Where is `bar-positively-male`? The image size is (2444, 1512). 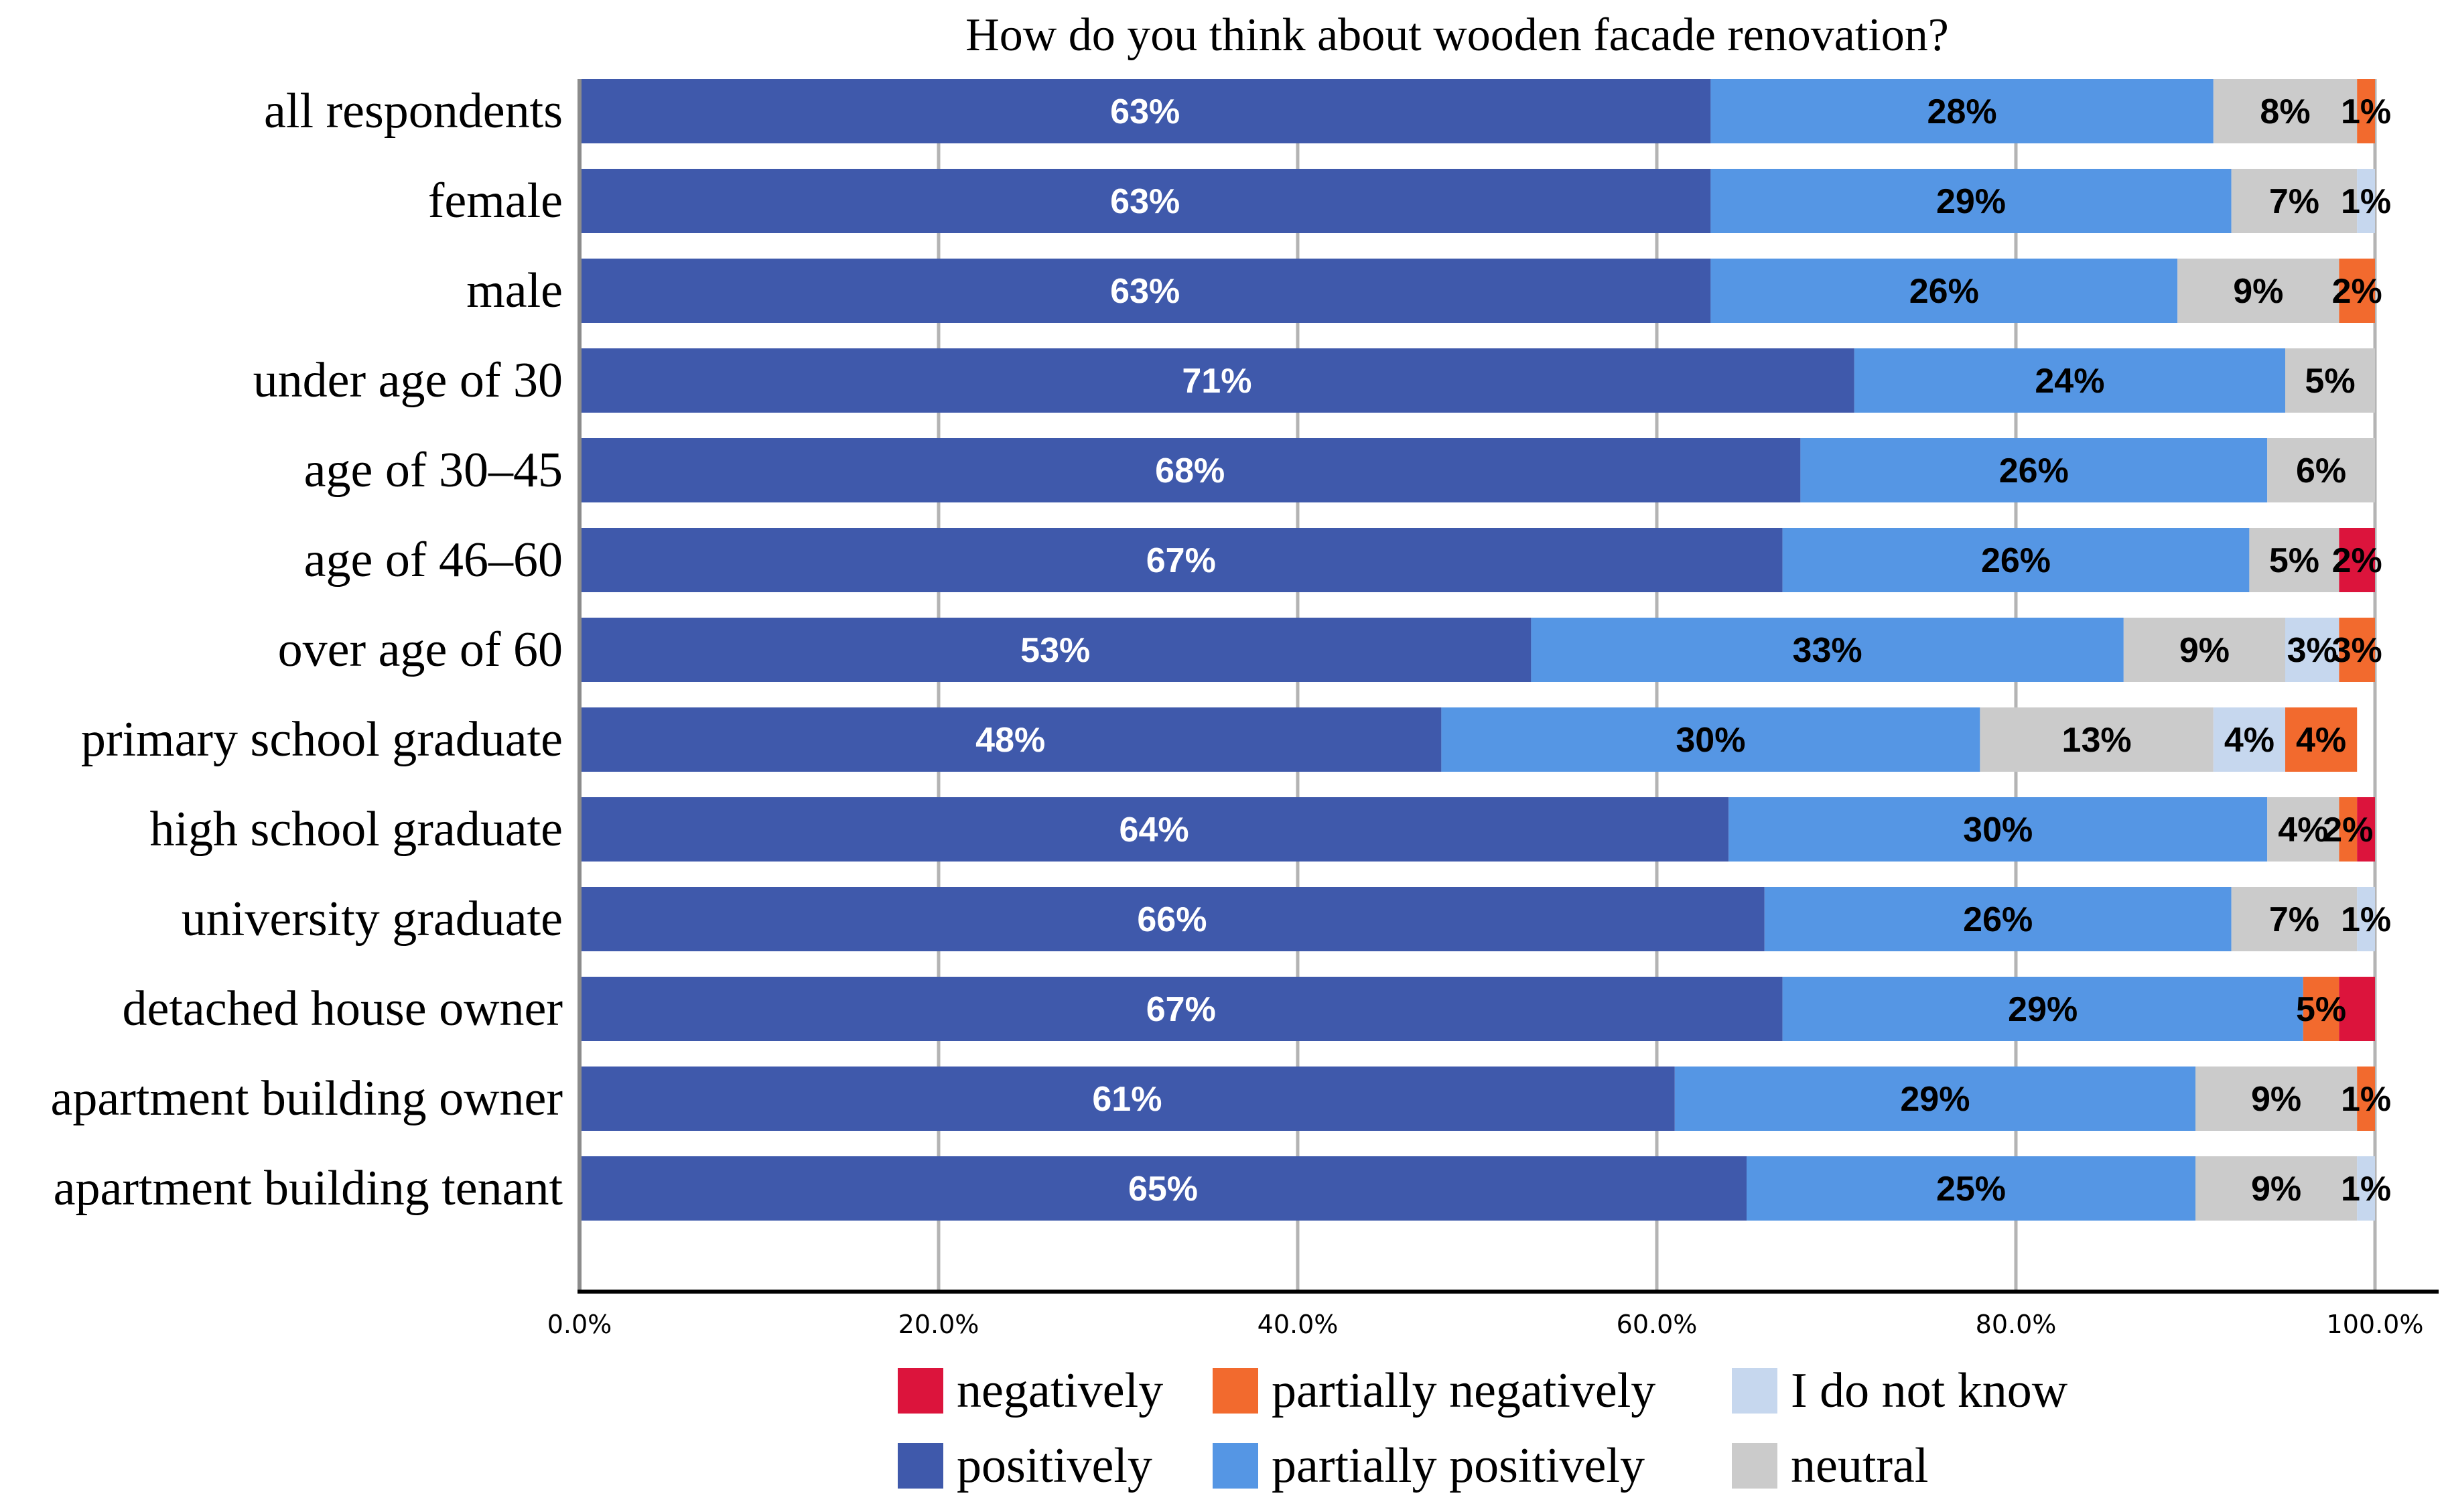
bar-positively-male is located at coordinates (1145, 291).